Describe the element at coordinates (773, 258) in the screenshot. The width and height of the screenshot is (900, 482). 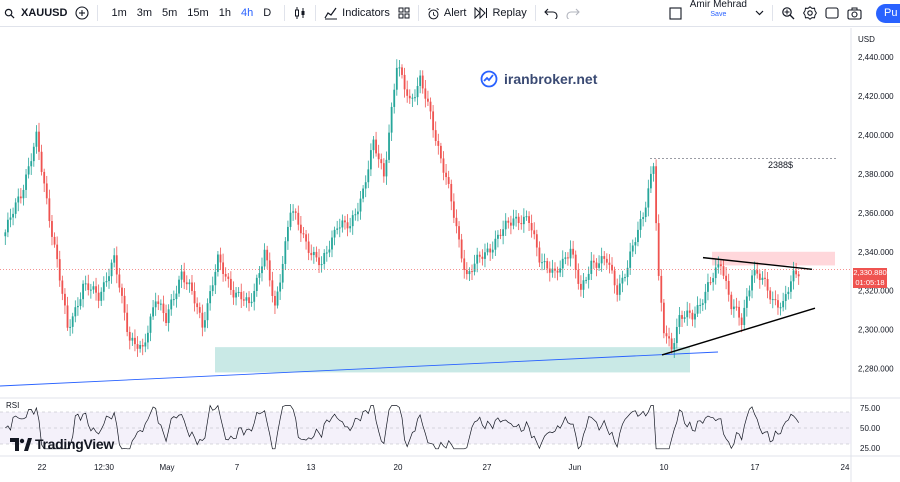
I see `resistance-zone` at that location.